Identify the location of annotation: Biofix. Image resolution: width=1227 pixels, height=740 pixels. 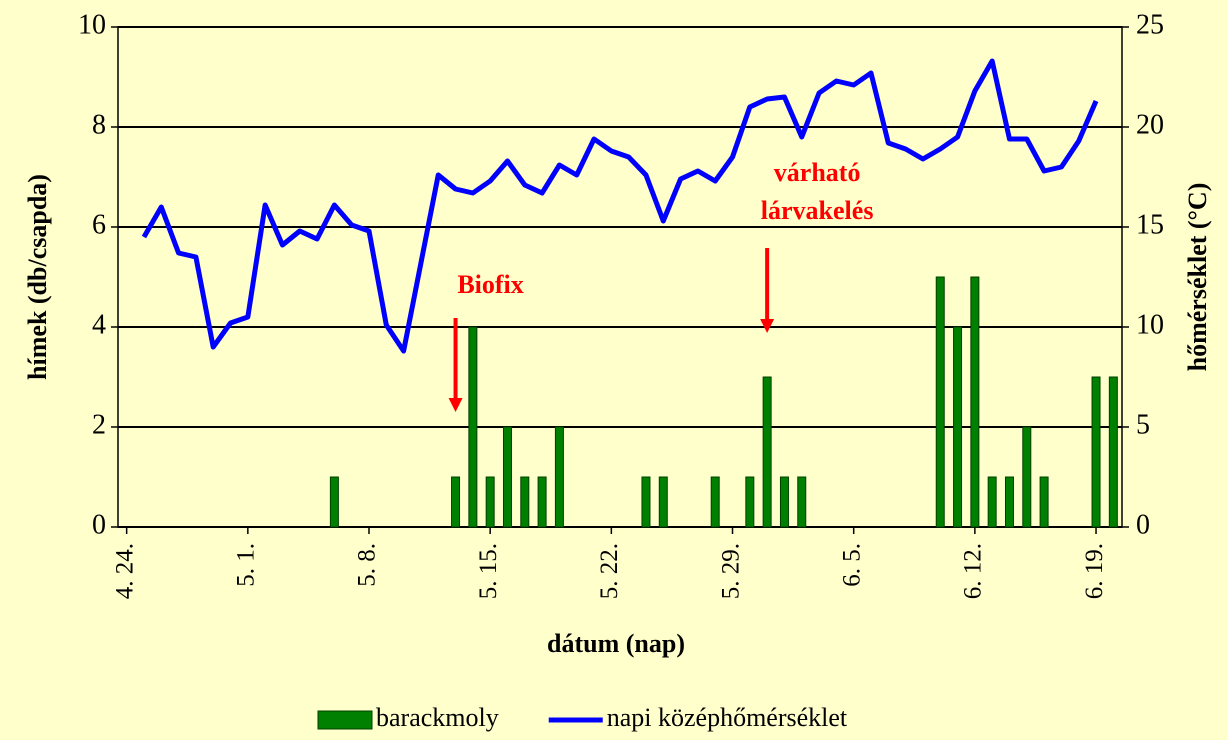
(490, 284).